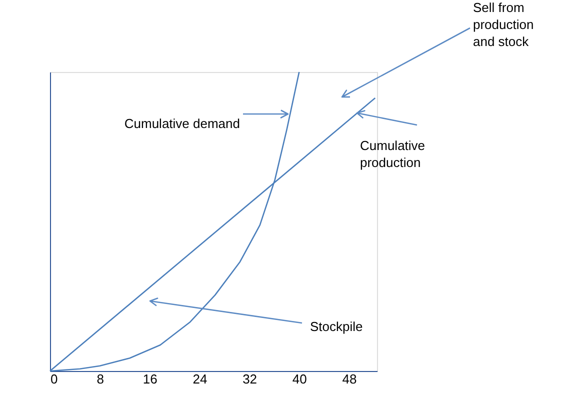  I want to click on x-tick-label: 24, so click(200, 379).